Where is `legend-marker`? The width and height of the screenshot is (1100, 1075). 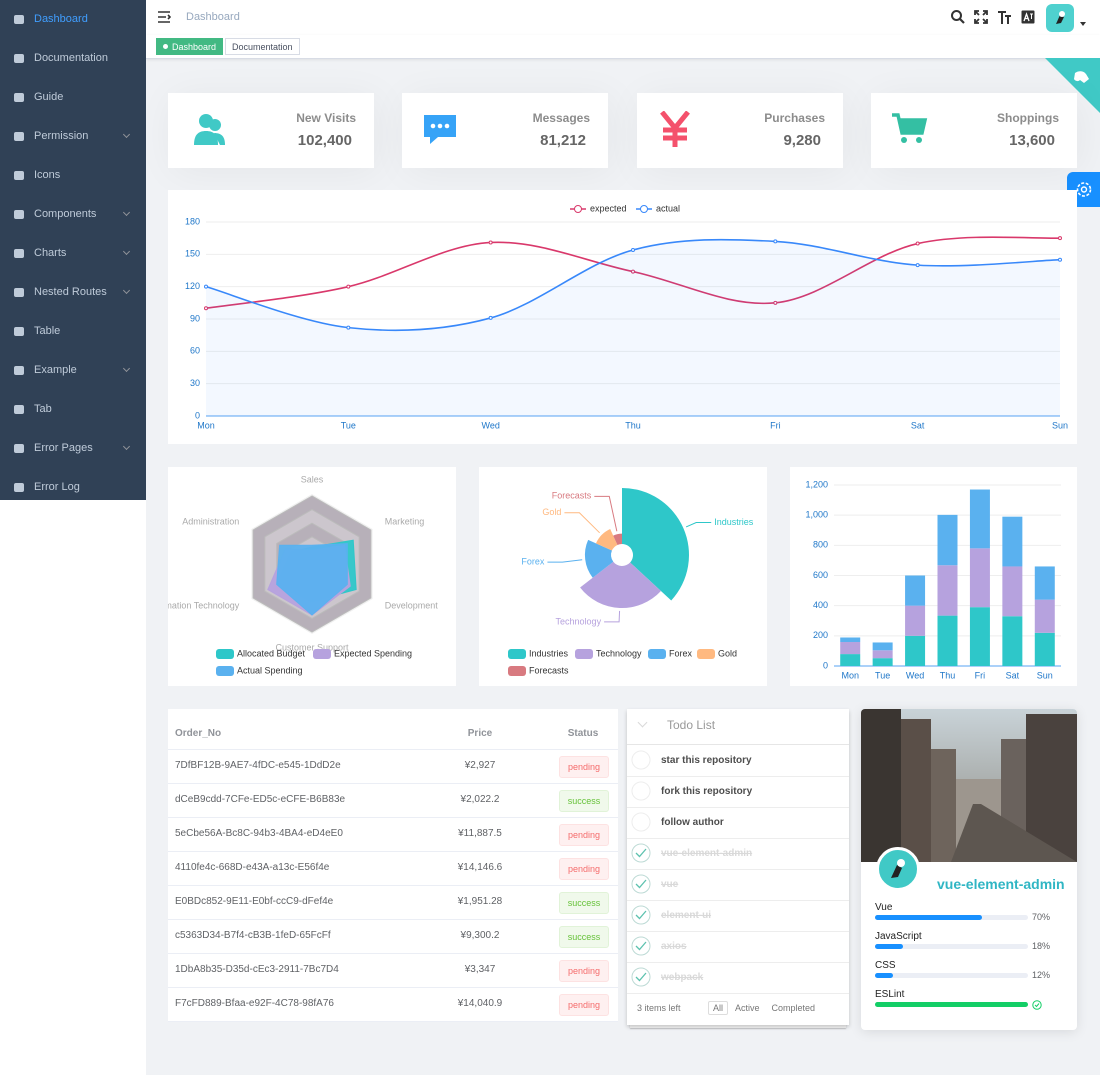
legend-marker is located at coordinates (644, 209).